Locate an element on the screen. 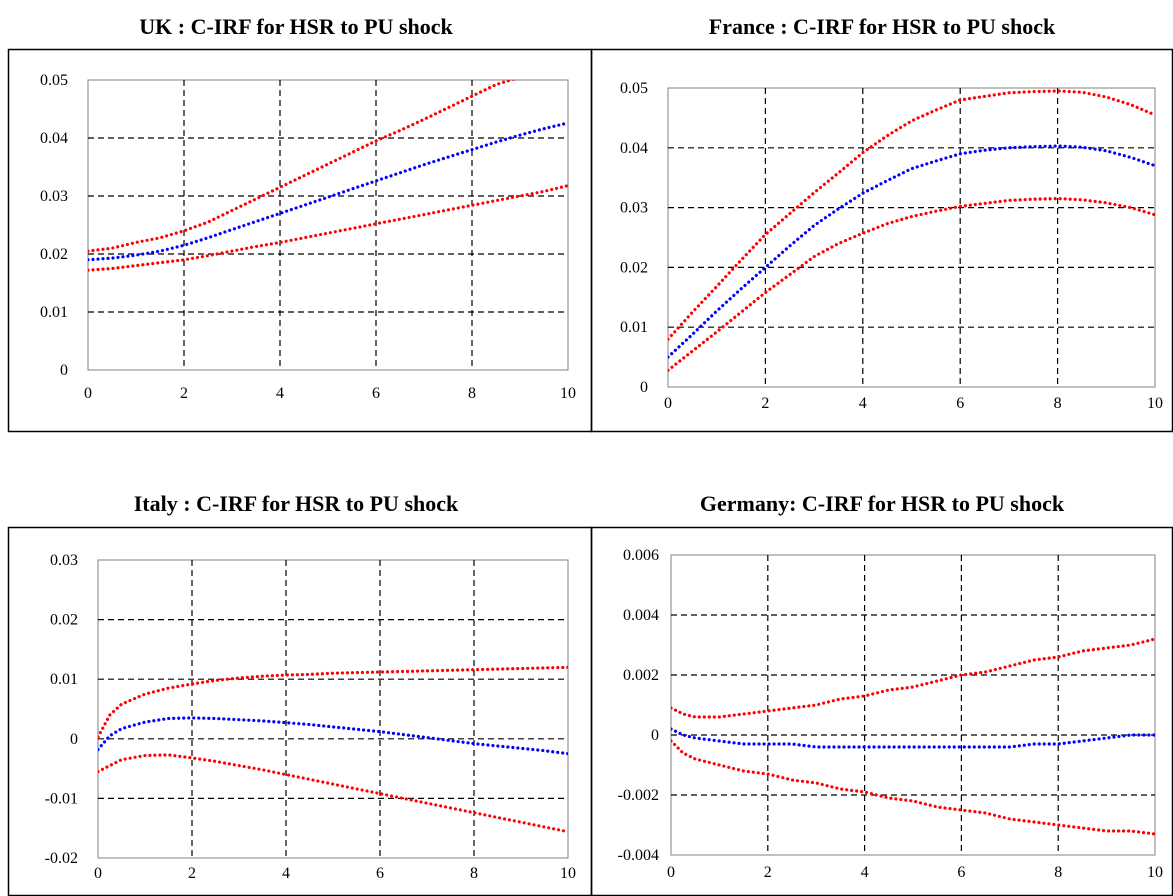  italy-plot-area is located at coordinates (333, 709).